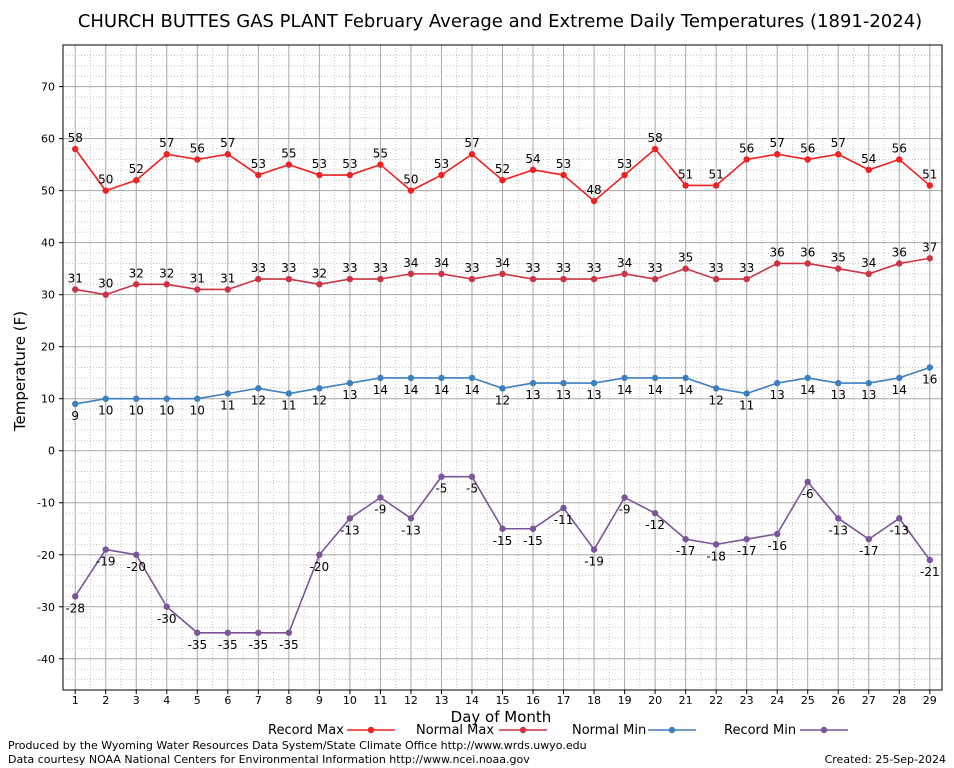 The image size is (954, 768). I want to click on data-label: 35, so click(685, 258).